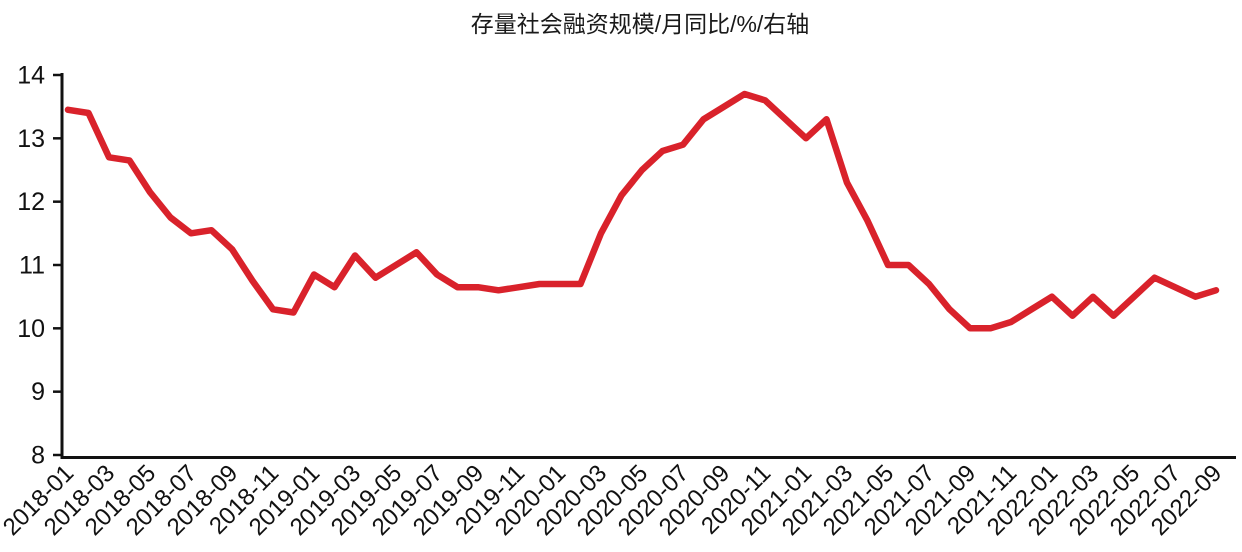 The image size is (1242, 552). What do you see at coordinates (38, 392) in the screenshot?
I see `y-tick-label: 9` at bounding box center [38, 392].